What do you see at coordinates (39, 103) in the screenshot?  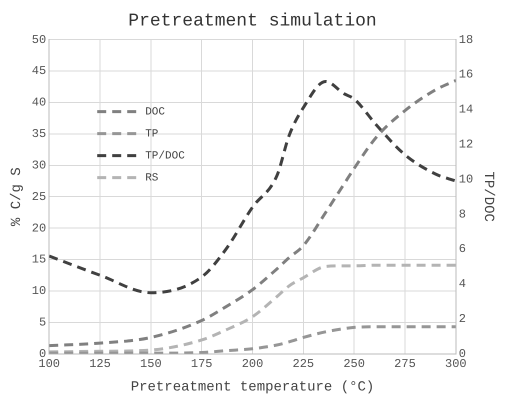 I see `y-tick-label: 40` at bounding box center [39, 103].